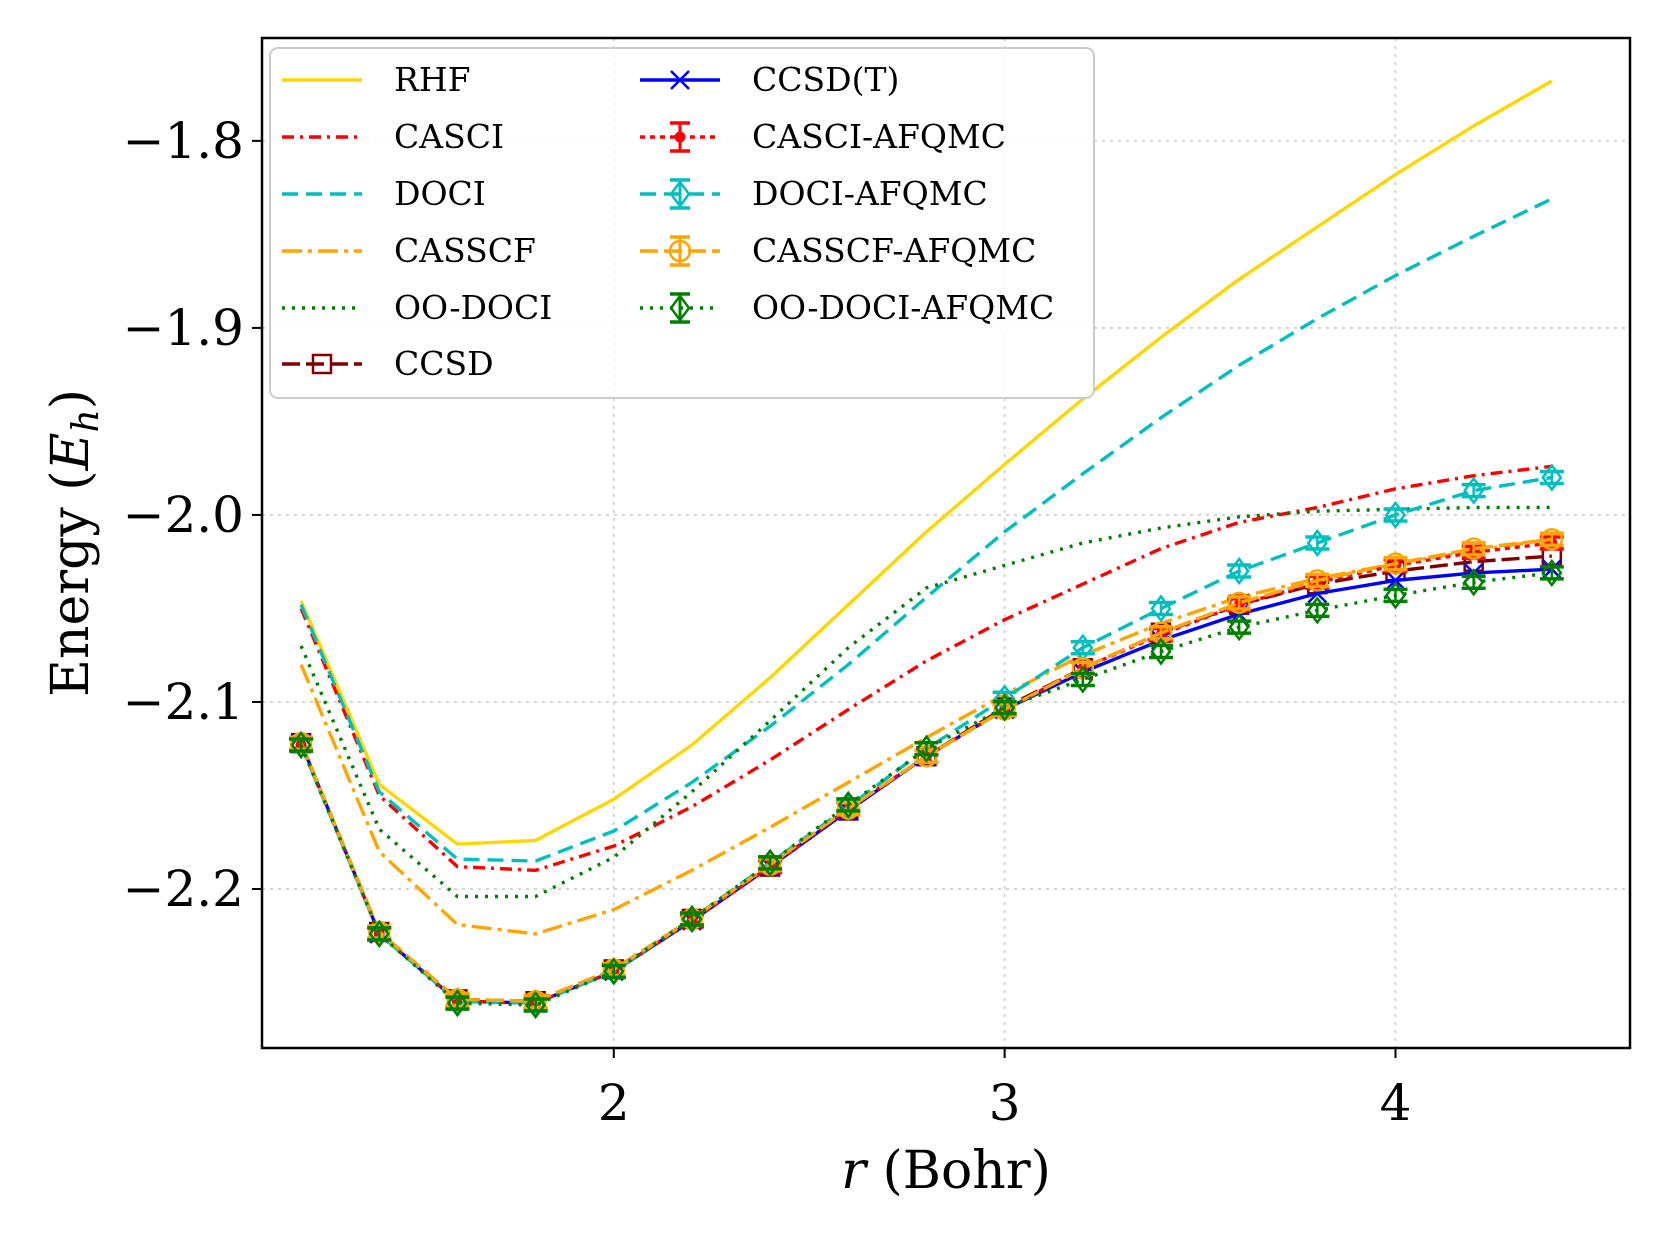  I want to click on legend-label: DOCI, so click(440, 193).